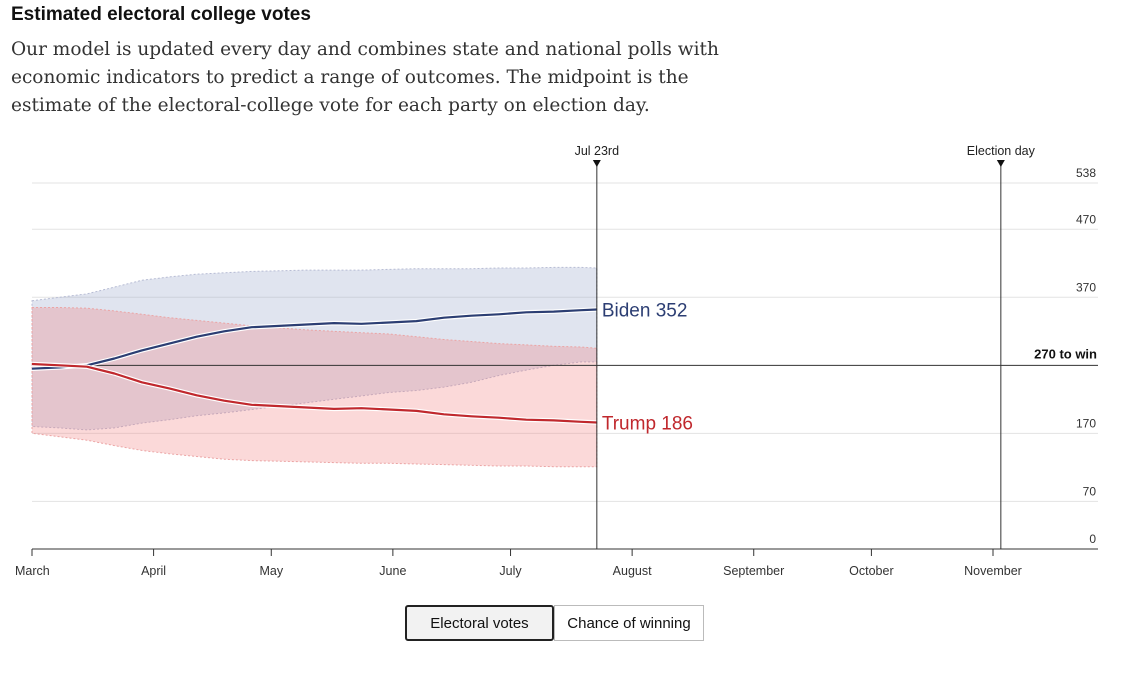 The height and width of the screenshot is (678, 1127). I want to click on y-axis-labels: 538 470 370 170 70 0, so click(1086, 356).